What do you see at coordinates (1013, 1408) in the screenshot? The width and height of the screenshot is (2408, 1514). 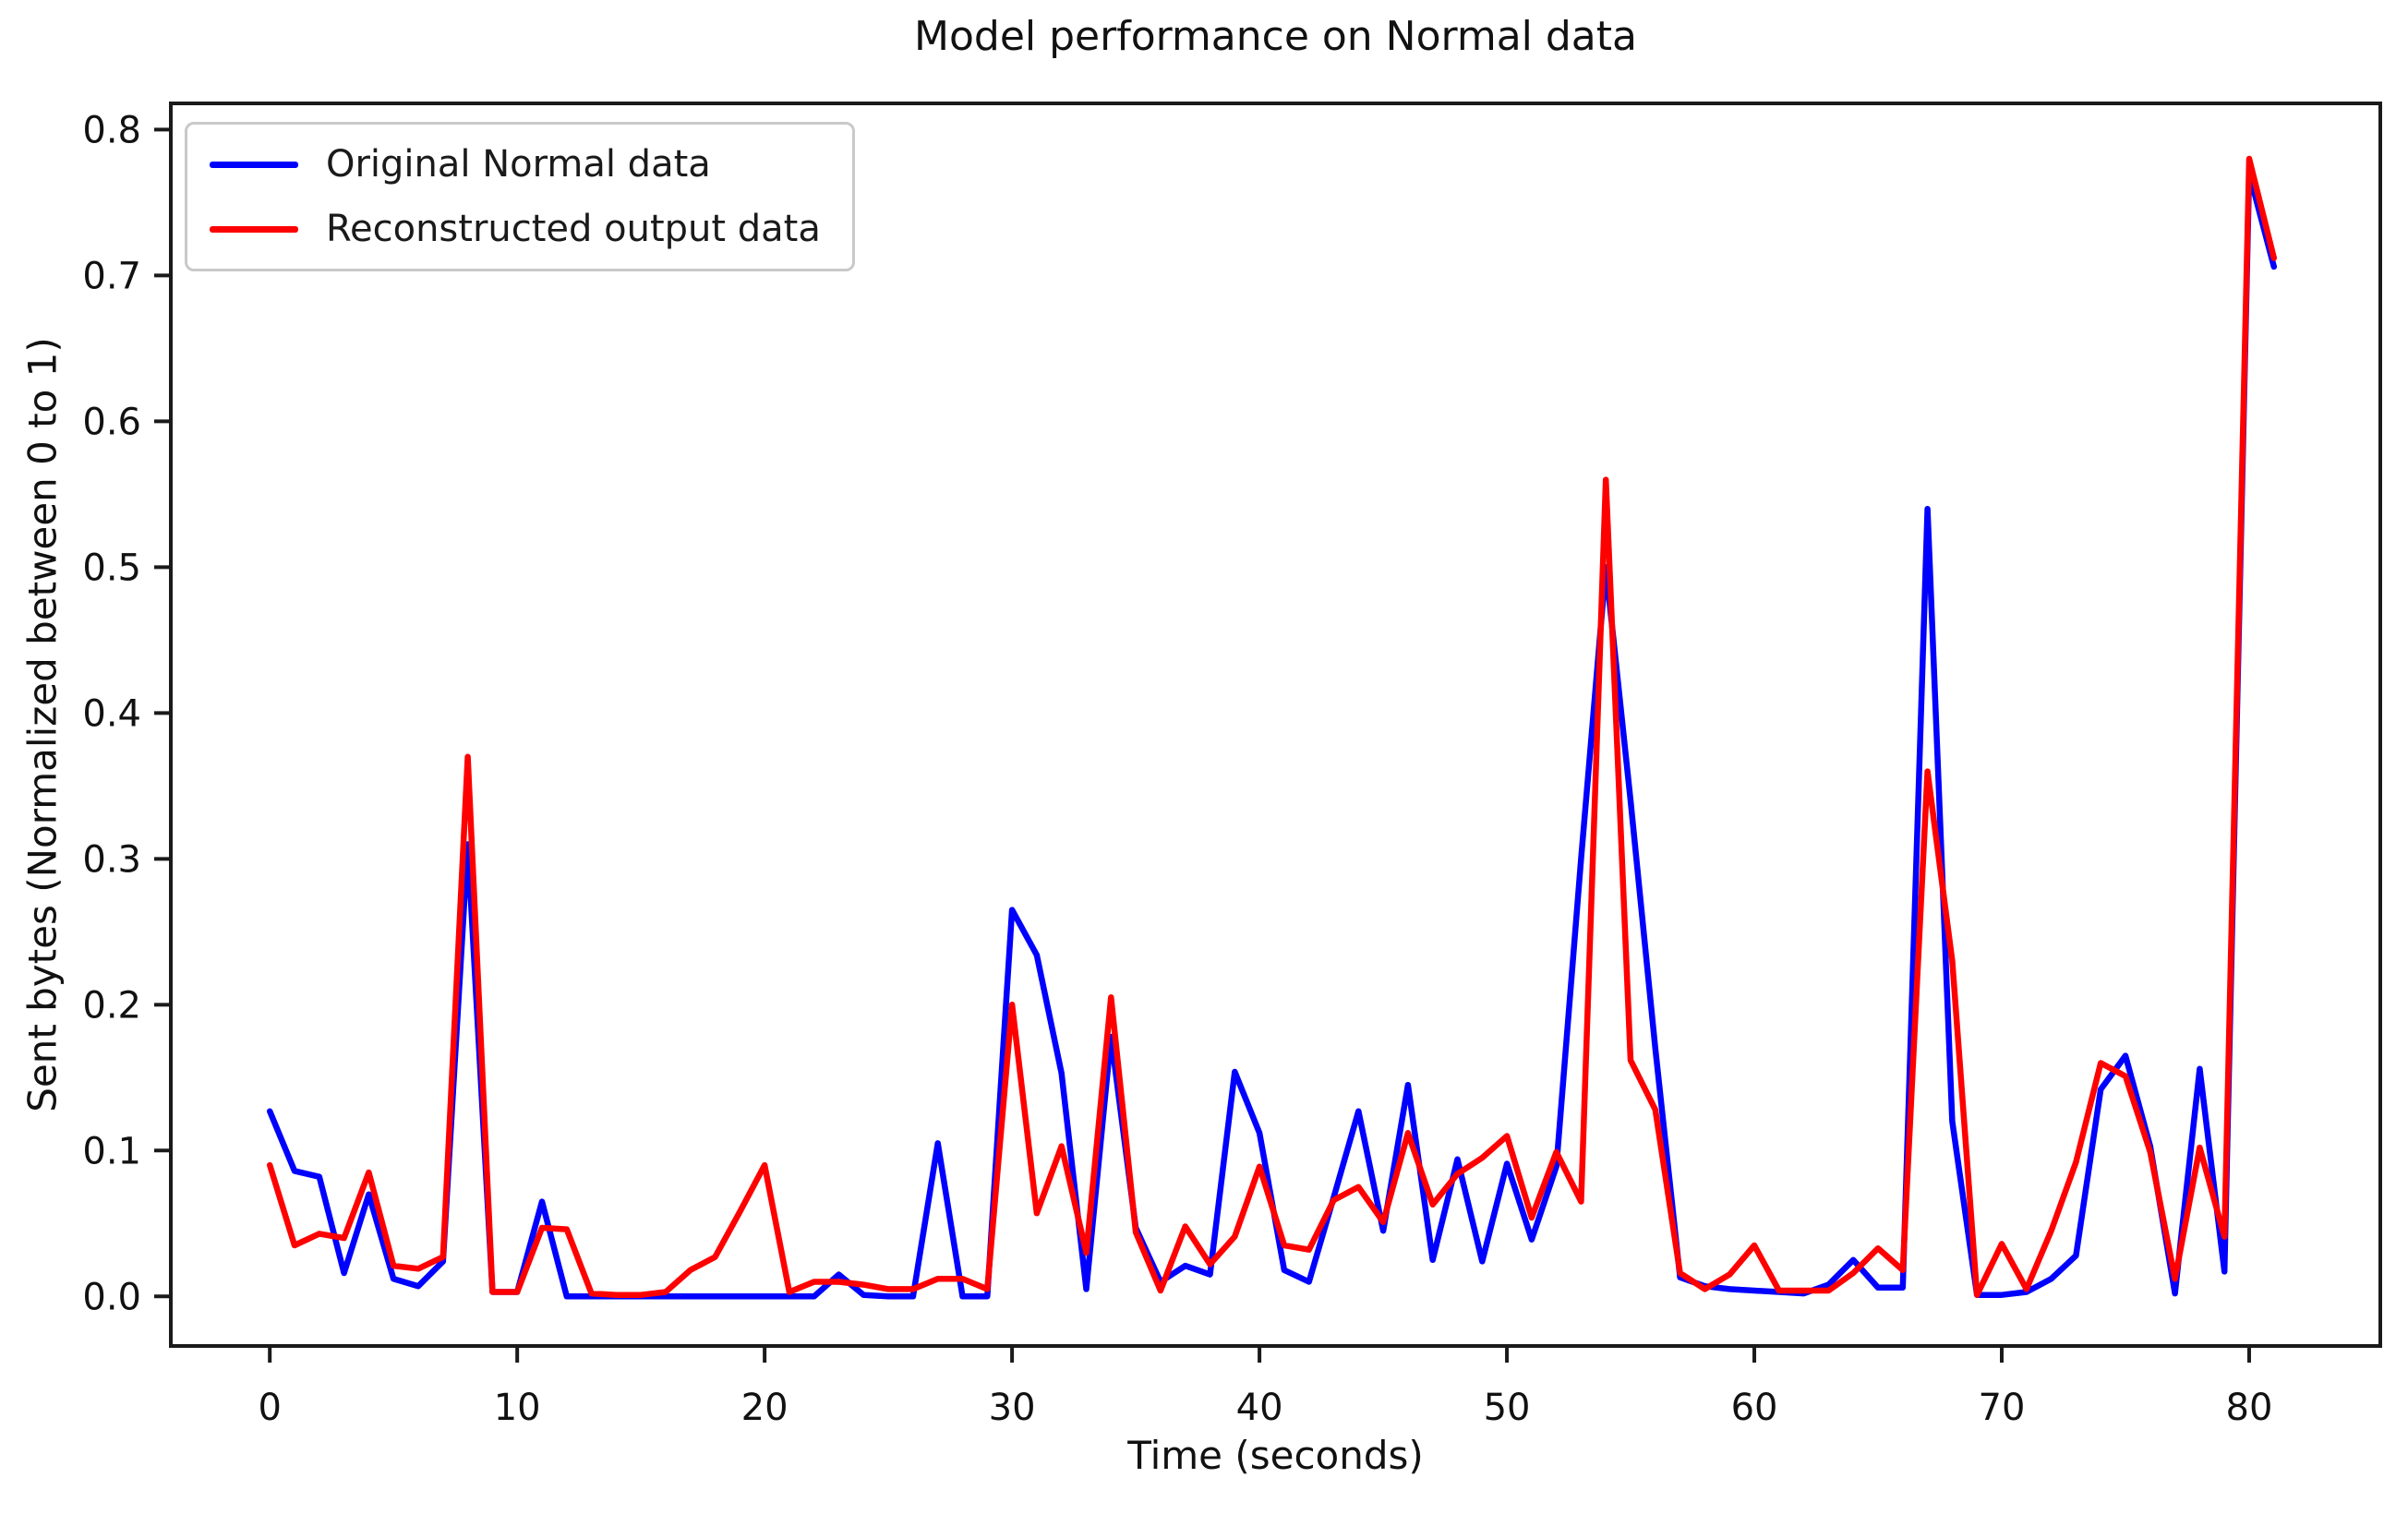 I see `x-tick-label: 30` at bounding box center [1013, 1408].